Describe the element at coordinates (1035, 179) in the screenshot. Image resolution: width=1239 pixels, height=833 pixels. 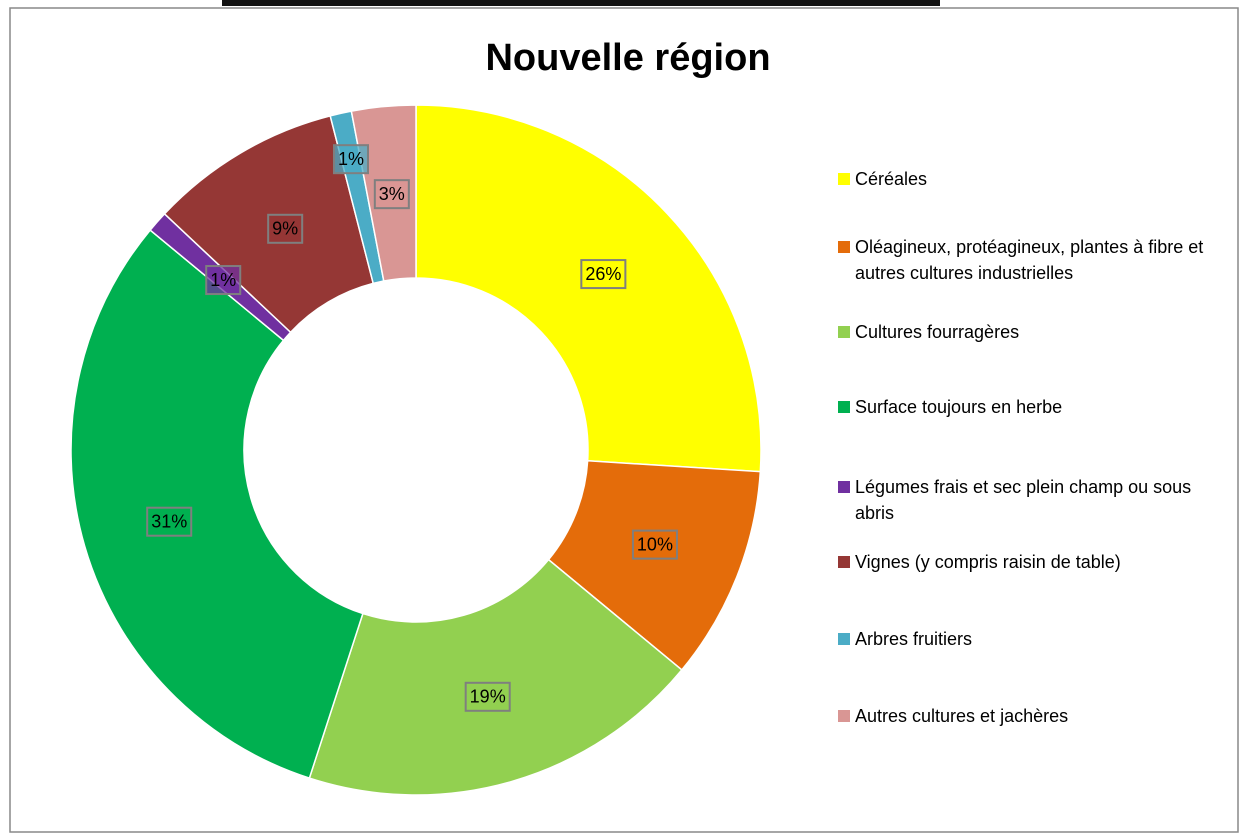
I see `legend-item: Céréales` at that location.